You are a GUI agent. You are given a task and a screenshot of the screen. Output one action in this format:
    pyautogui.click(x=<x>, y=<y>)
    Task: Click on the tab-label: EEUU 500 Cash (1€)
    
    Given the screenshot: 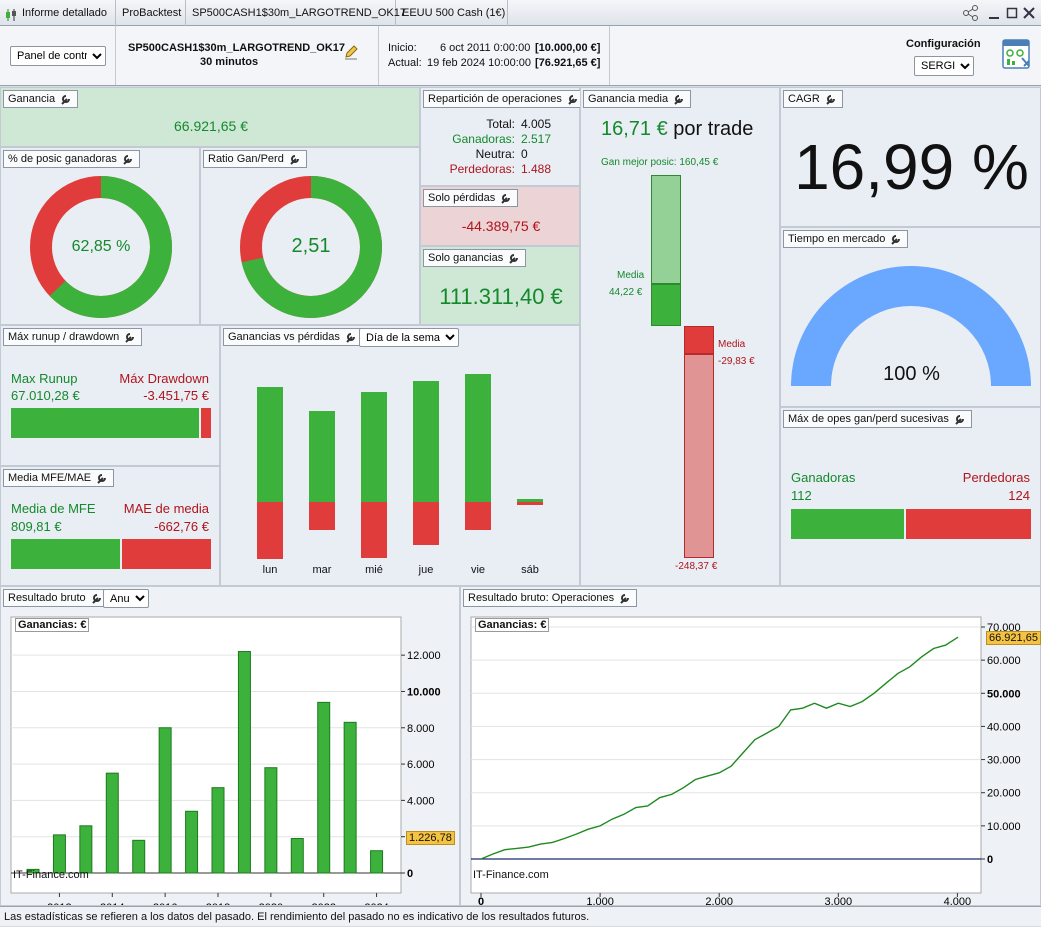 What is the action you would take?
    pyautogui.click(x=454, y=13)
    